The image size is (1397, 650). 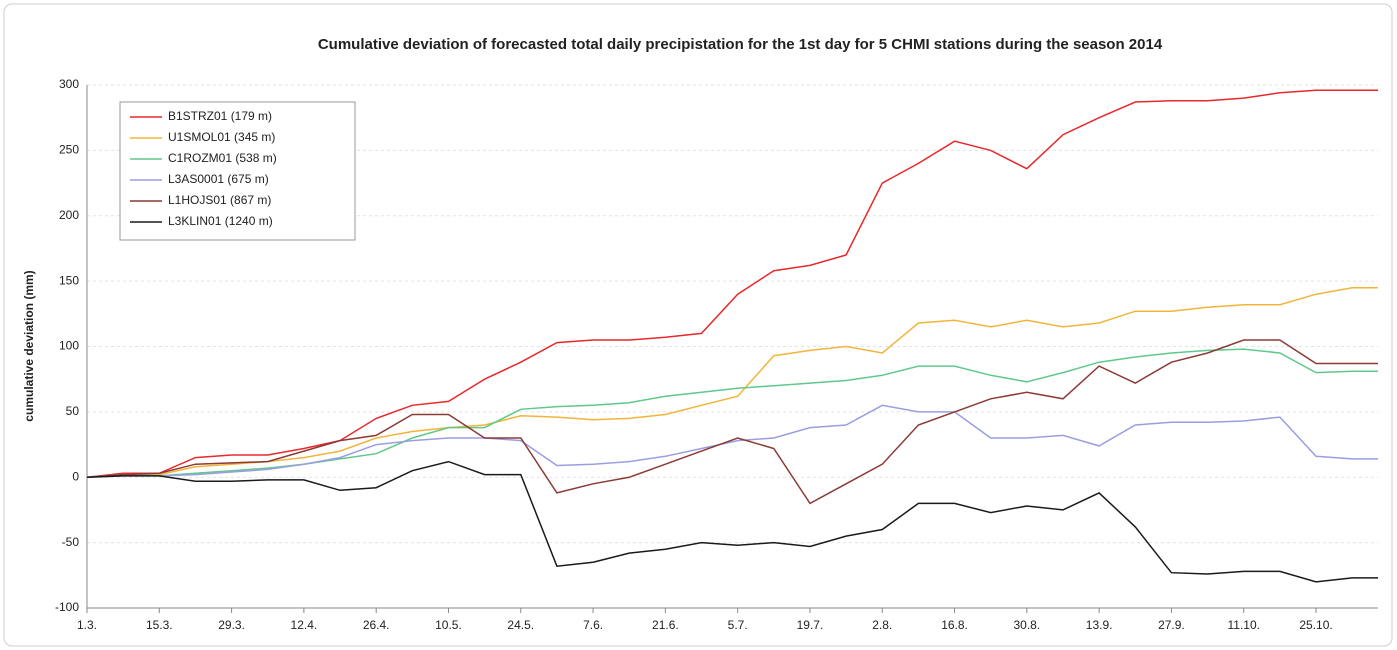 What do you see at coordinates (1171, 625) in the screenshot?
I see `x-tick-label: 27.9.` at bounding box center [1171, 625].